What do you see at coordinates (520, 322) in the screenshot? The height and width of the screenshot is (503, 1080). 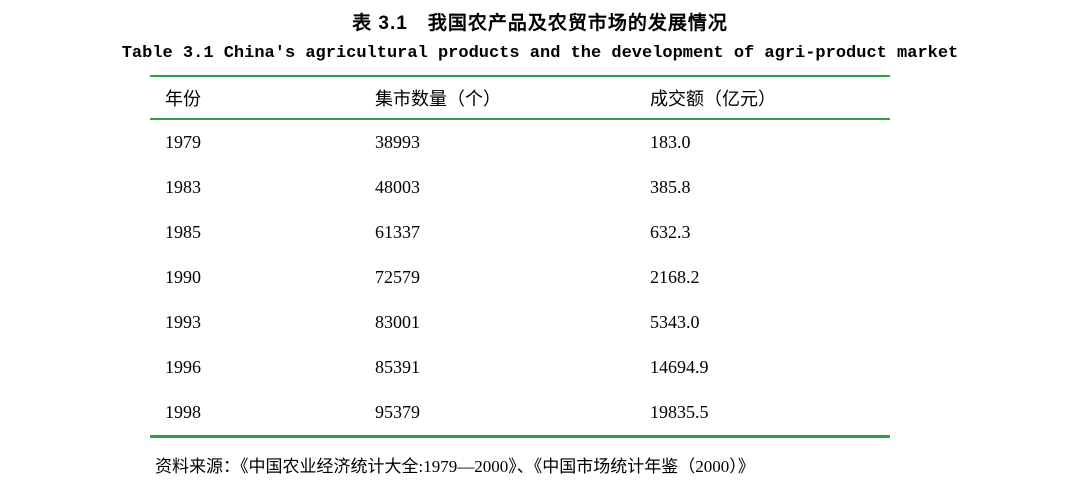 I see `table-row: 1993 83001 5343.0` at bounding box center [520, 322].